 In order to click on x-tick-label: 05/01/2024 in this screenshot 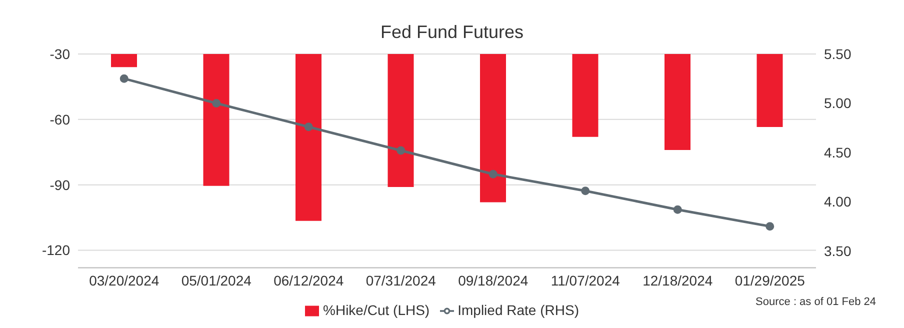, I will do `click(216, 280)`.